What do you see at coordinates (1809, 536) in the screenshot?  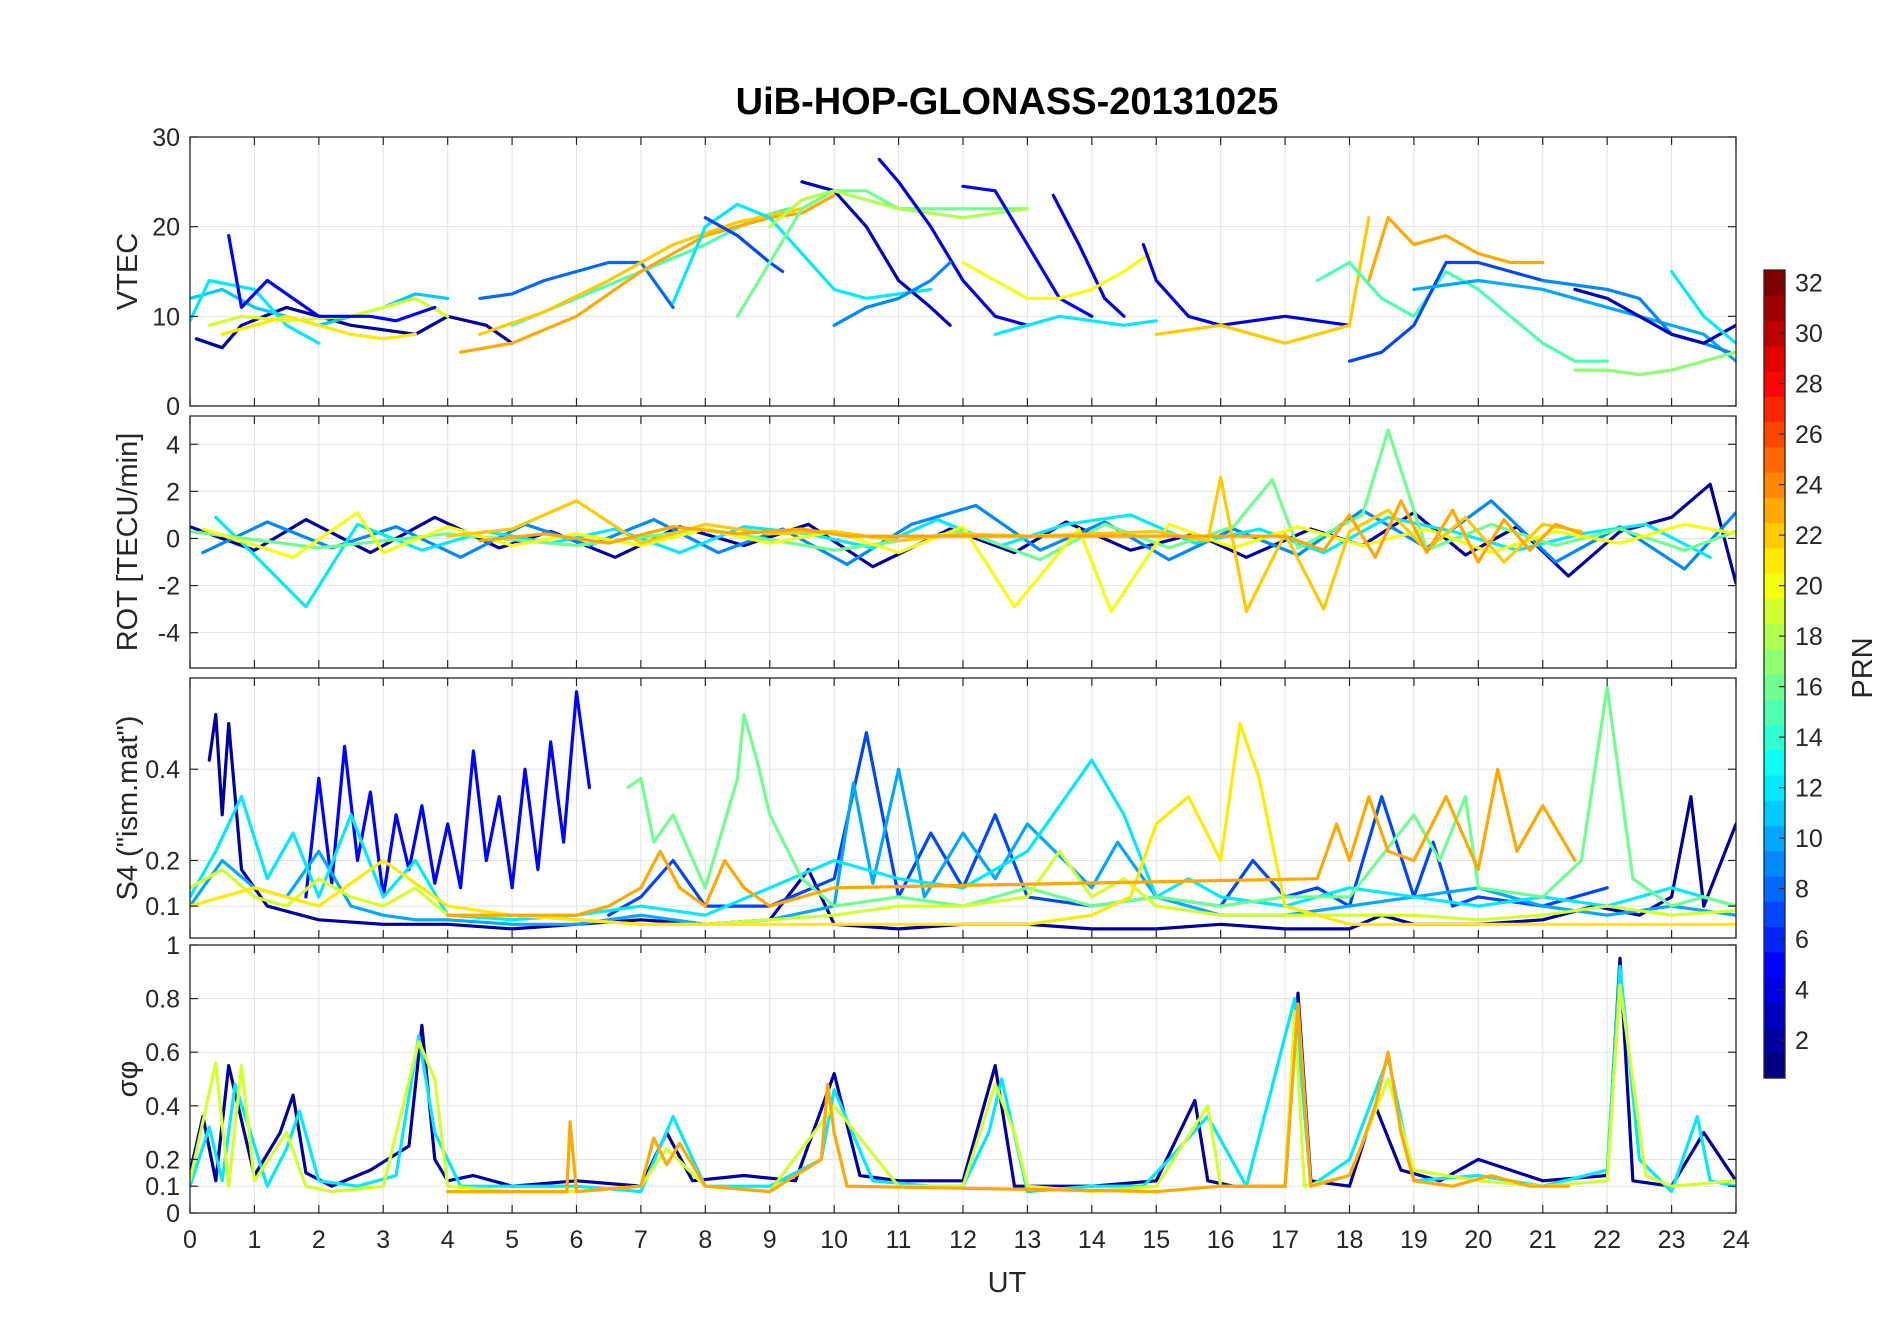 I see `colorbar-tick-label: 22` at bounding box center [1809, 536].